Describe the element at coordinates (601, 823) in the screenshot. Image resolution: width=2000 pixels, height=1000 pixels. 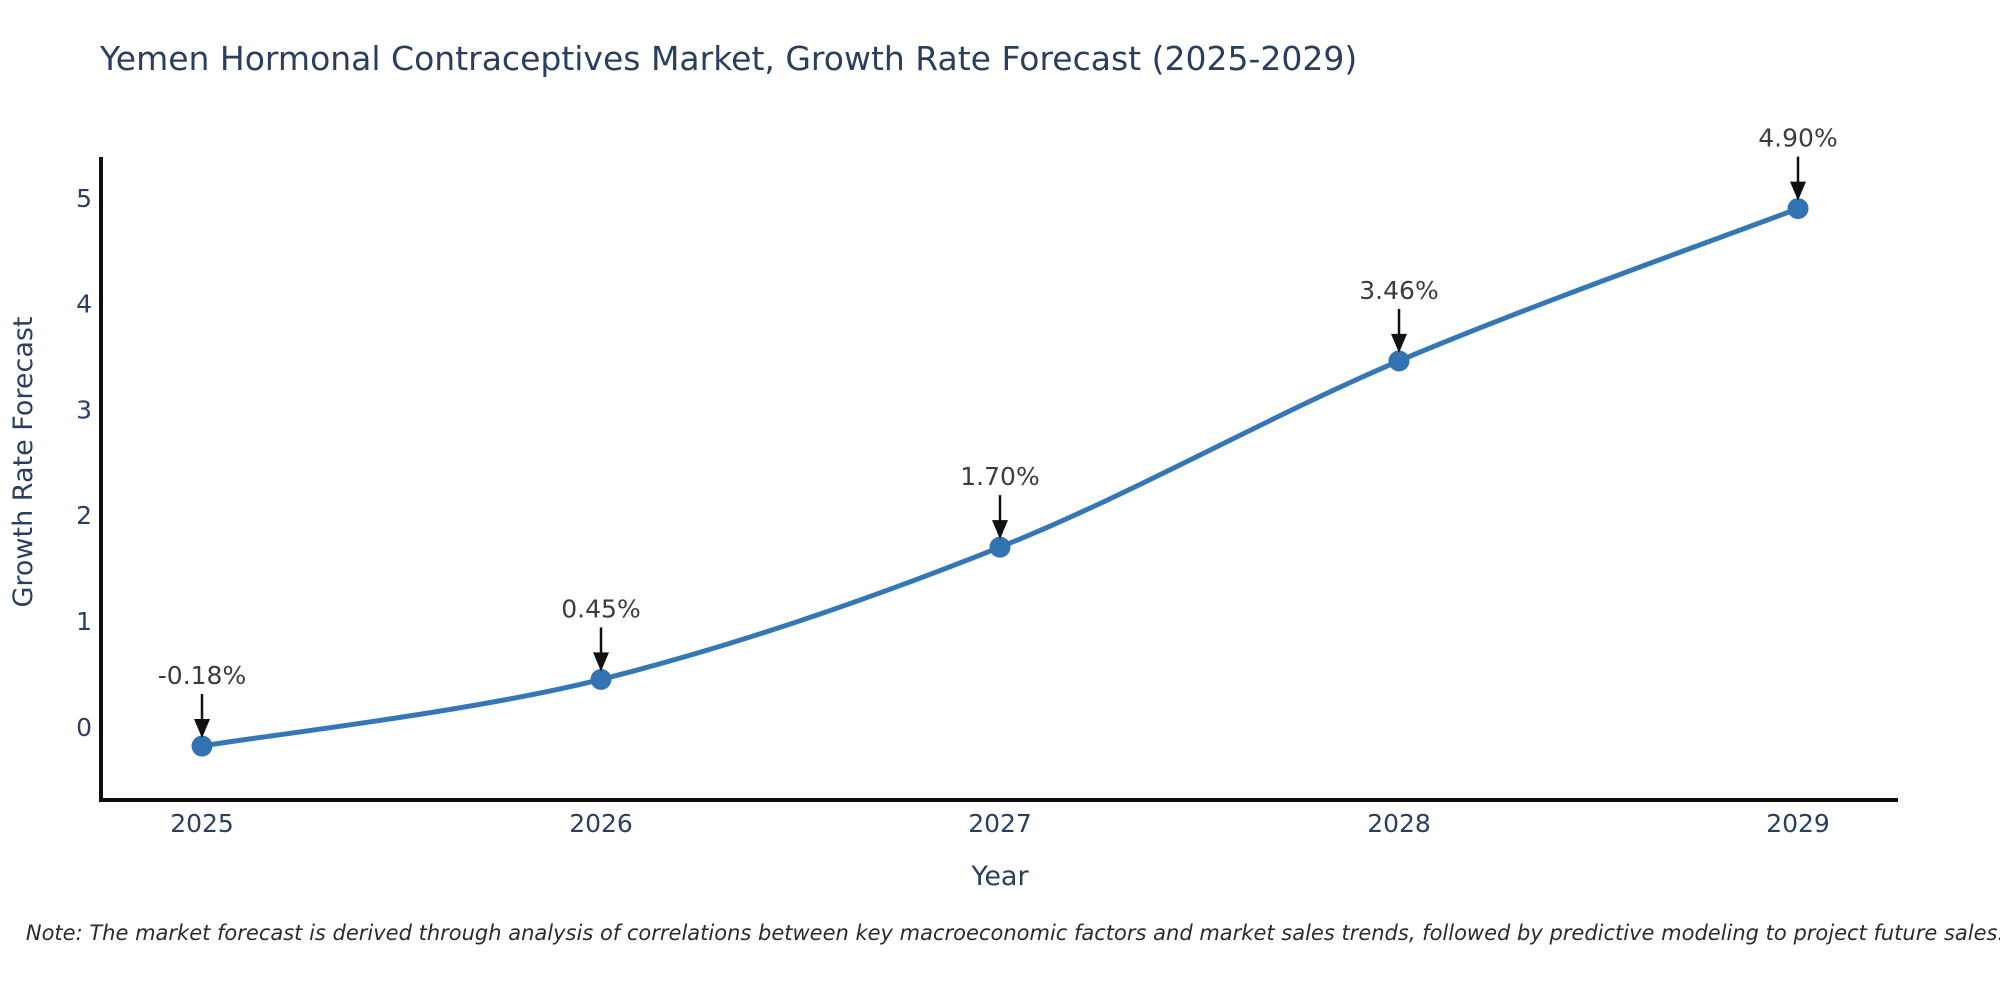
I see `x-tick-label: 2026` at that location.